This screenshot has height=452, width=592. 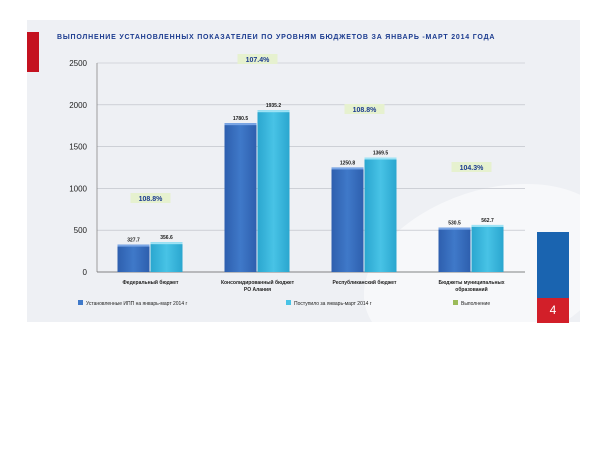 I want to click on category-label: Консолидированный бюджет, so click(x=258, y=282).